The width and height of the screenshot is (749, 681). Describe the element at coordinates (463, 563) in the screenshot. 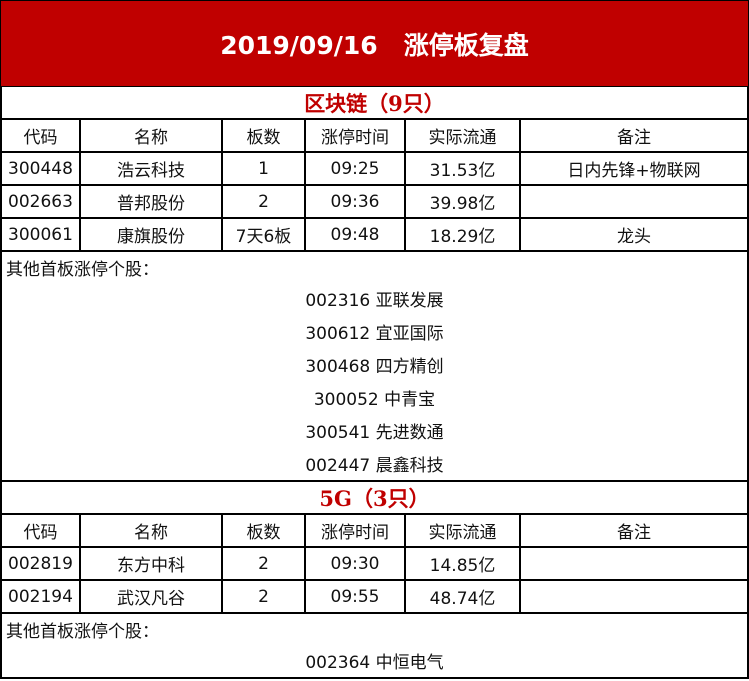

I see `table-cell: 14.85亿` at that location.